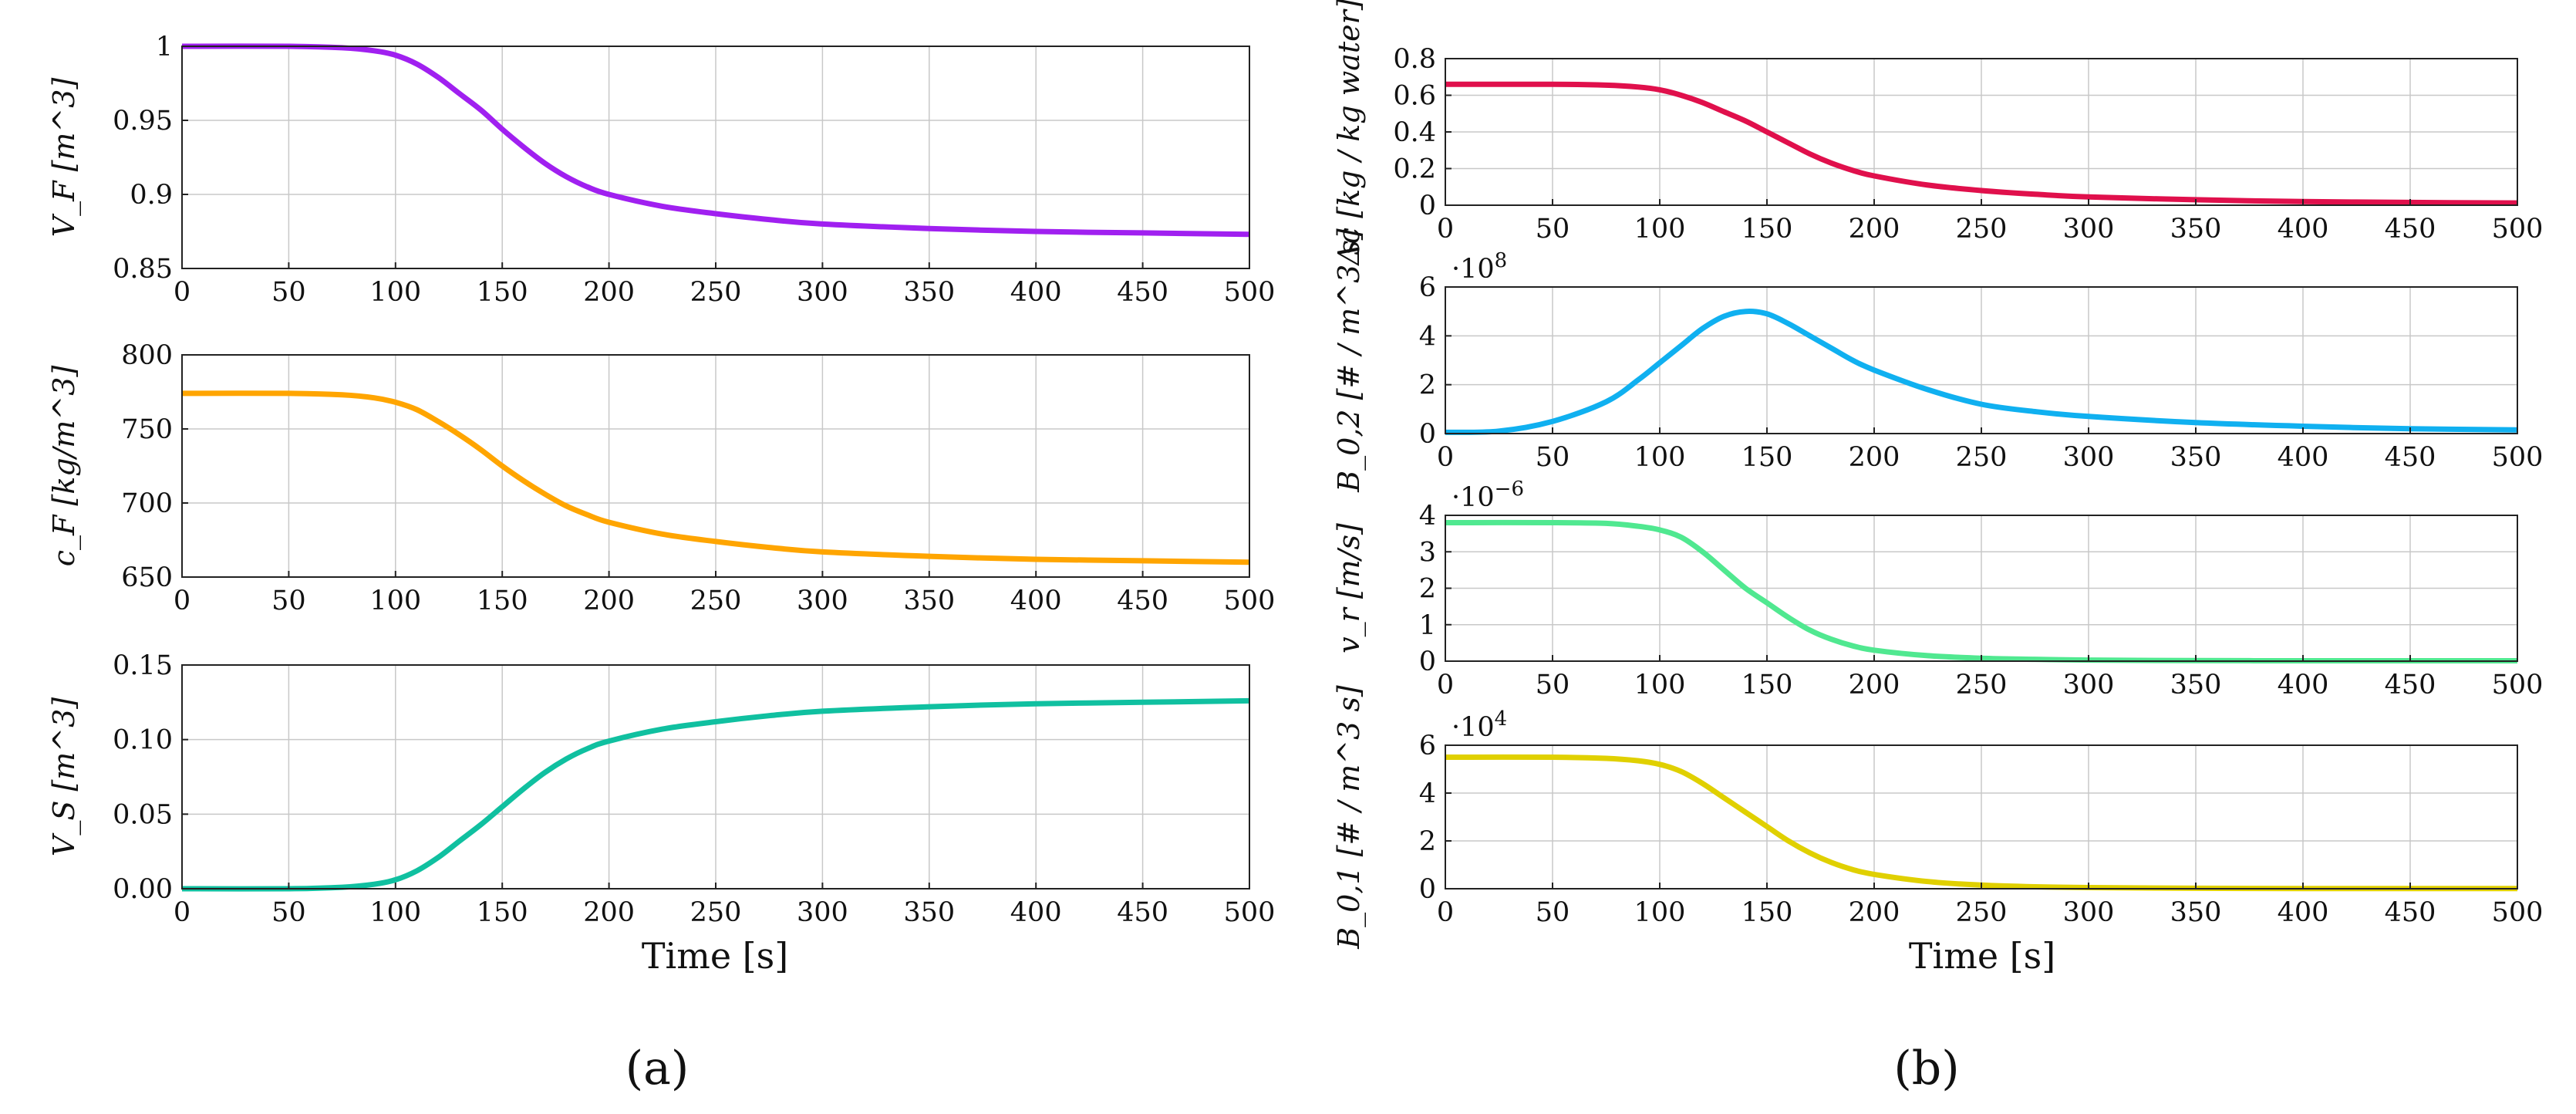  Describe the element at coordinates (715, 794) in the screenshot. I see `series-line-VS` at that location.